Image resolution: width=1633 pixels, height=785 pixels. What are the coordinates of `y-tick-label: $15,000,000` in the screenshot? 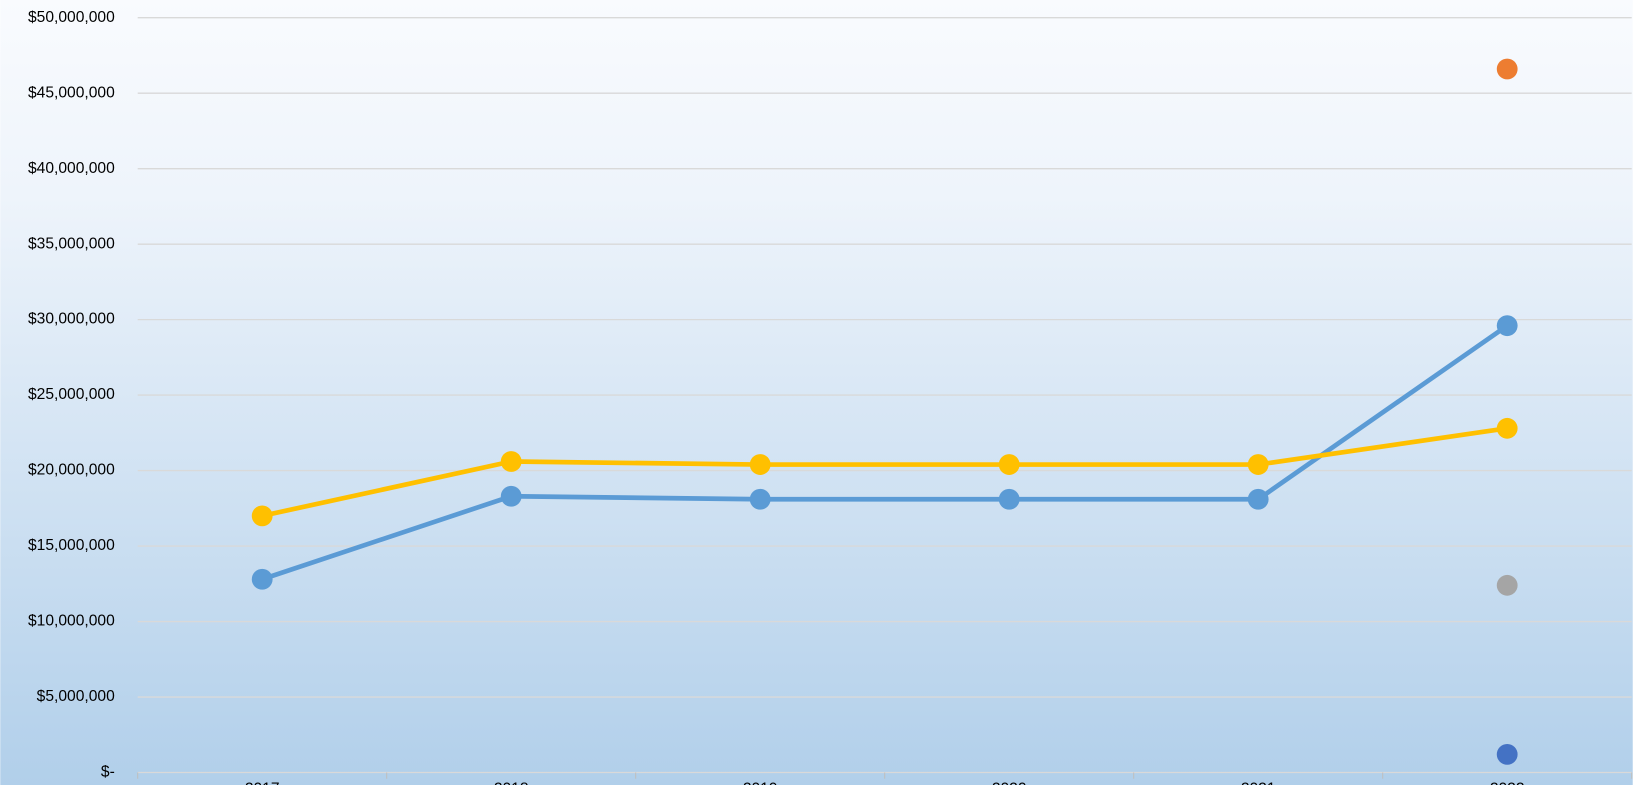 It's located at (71, 545).